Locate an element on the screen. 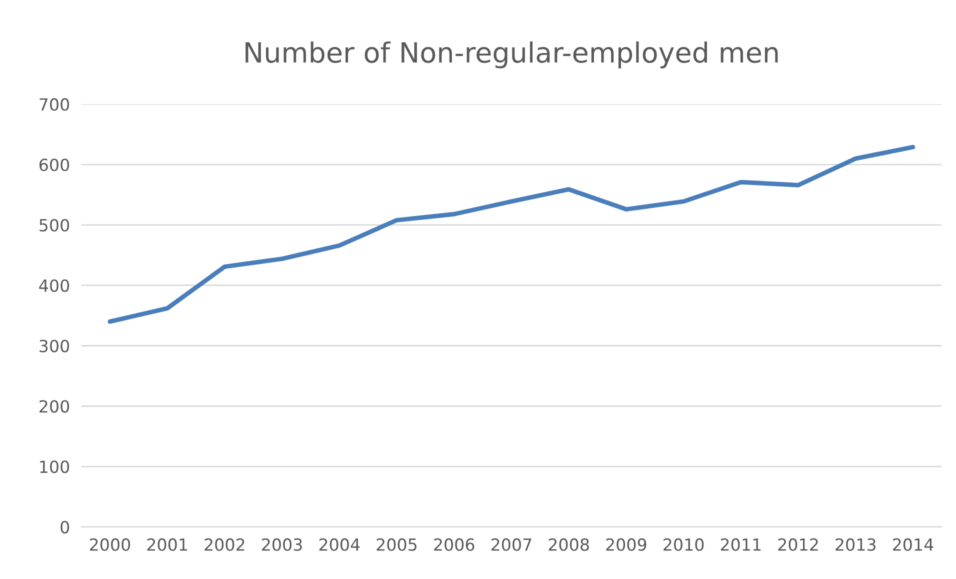 The width and height of the screenshot is (956, 579). x-tick-label: 2006 is located at coordinates (454, 544).